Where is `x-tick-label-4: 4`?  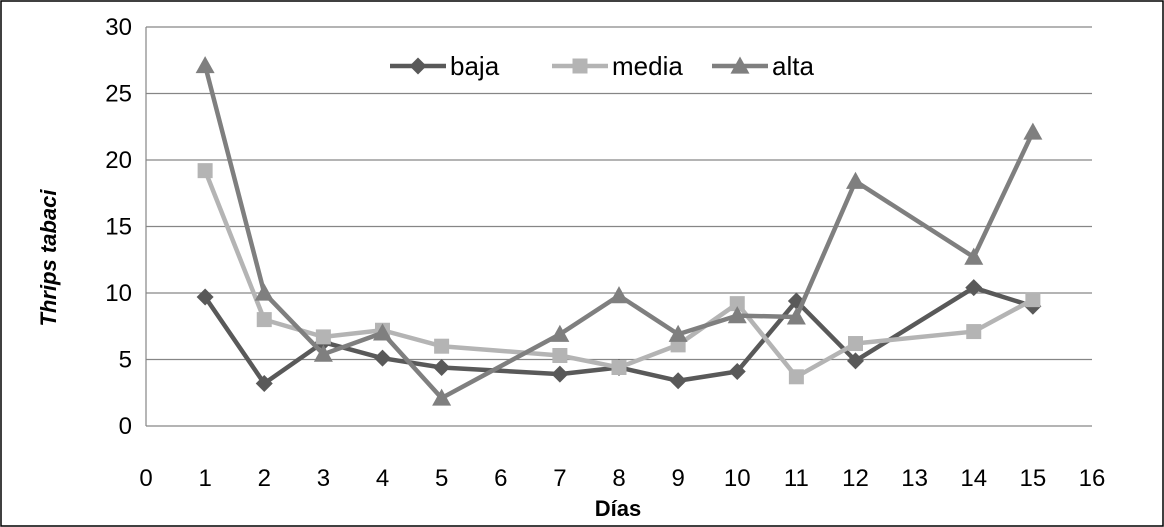
x-tick-label-4: 4 is located at coordinates (382, 478).